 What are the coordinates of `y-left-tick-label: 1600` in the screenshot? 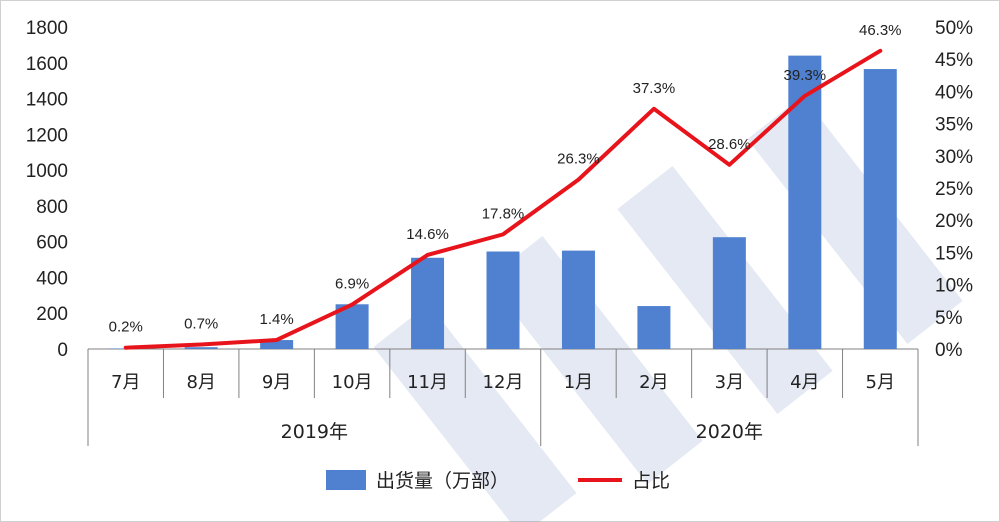 It's located at (47, 64).